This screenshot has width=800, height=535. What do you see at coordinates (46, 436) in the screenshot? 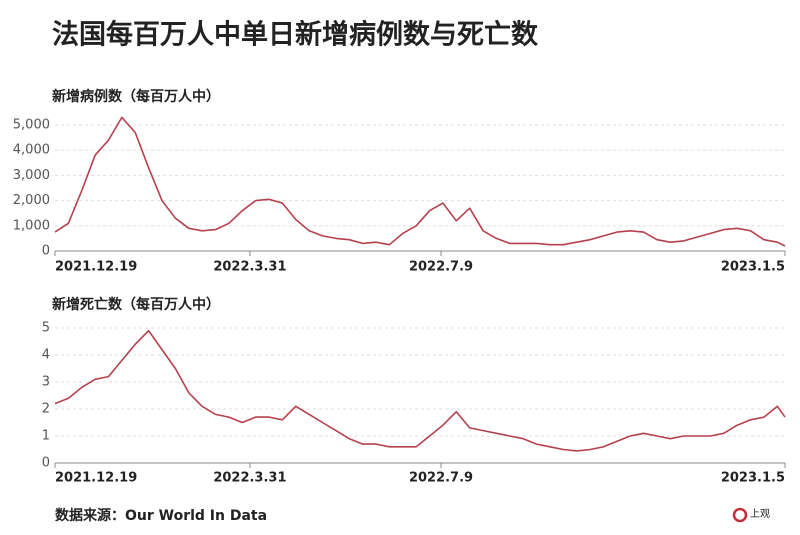
I see `y-tick-label: 1` at bounding box center [46, 436].